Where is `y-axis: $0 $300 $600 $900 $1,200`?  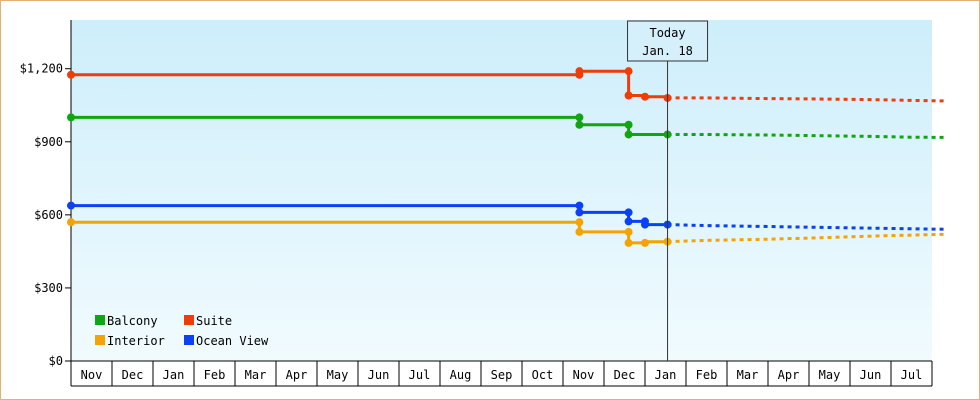 y-axis: $0 $300 $600 $900 $1,200 is located at coordinates (46, 194).